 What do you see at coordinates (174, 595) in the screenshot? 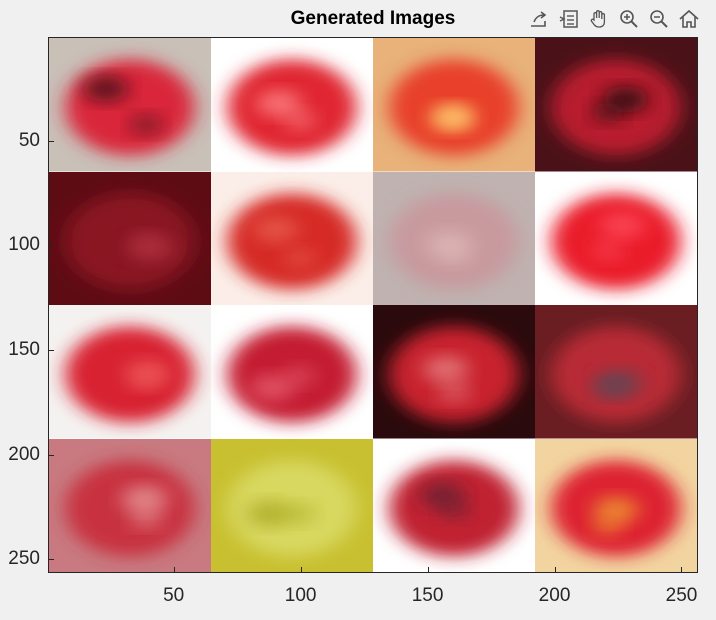
I see `x-tick-label: 50` at bounding box center [174, 595].